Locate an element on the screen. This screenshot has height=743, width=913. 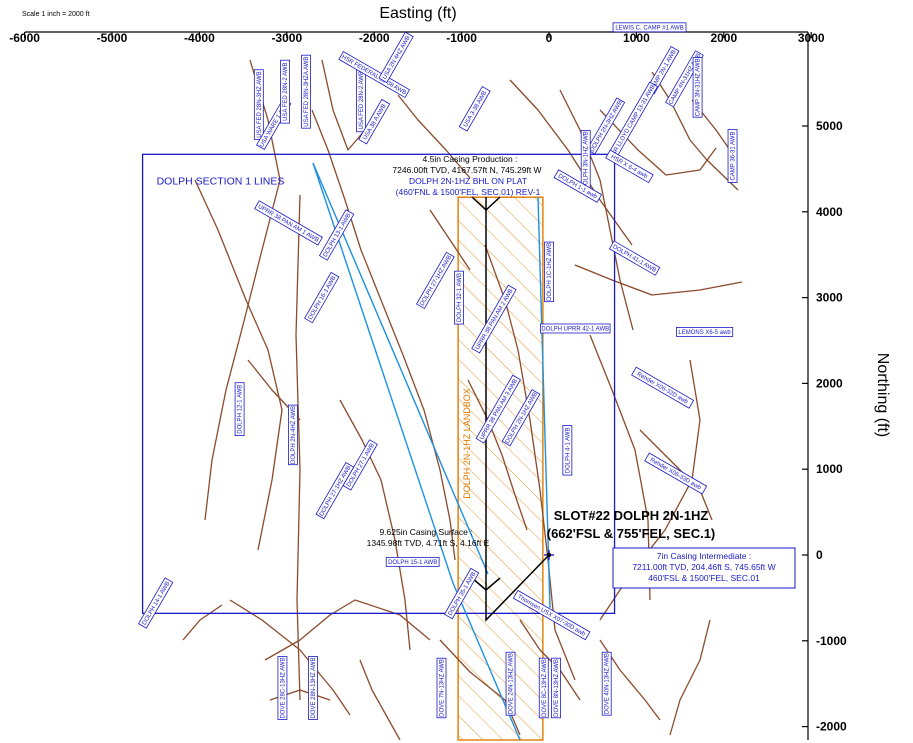
well-label-text: USA FED 28N-3HZA AWB is located at coordinates (307, 92).